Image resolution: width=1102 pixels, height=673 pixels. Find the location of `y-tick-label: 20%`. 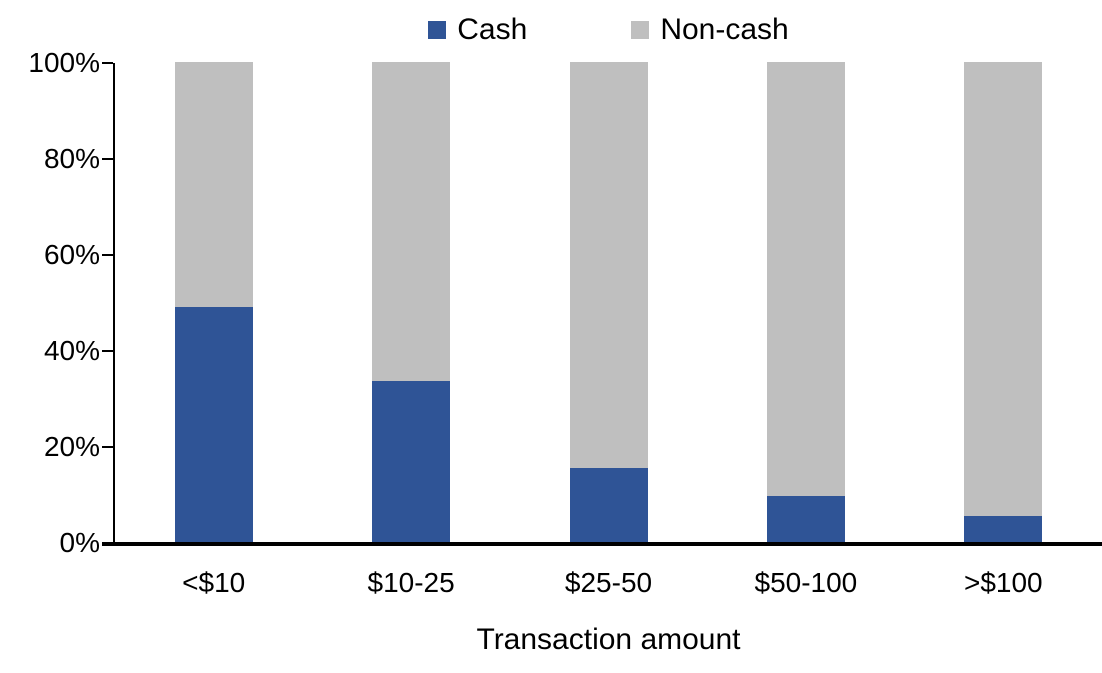

y-tick-label: 20% is located at coordinates (71, 446).